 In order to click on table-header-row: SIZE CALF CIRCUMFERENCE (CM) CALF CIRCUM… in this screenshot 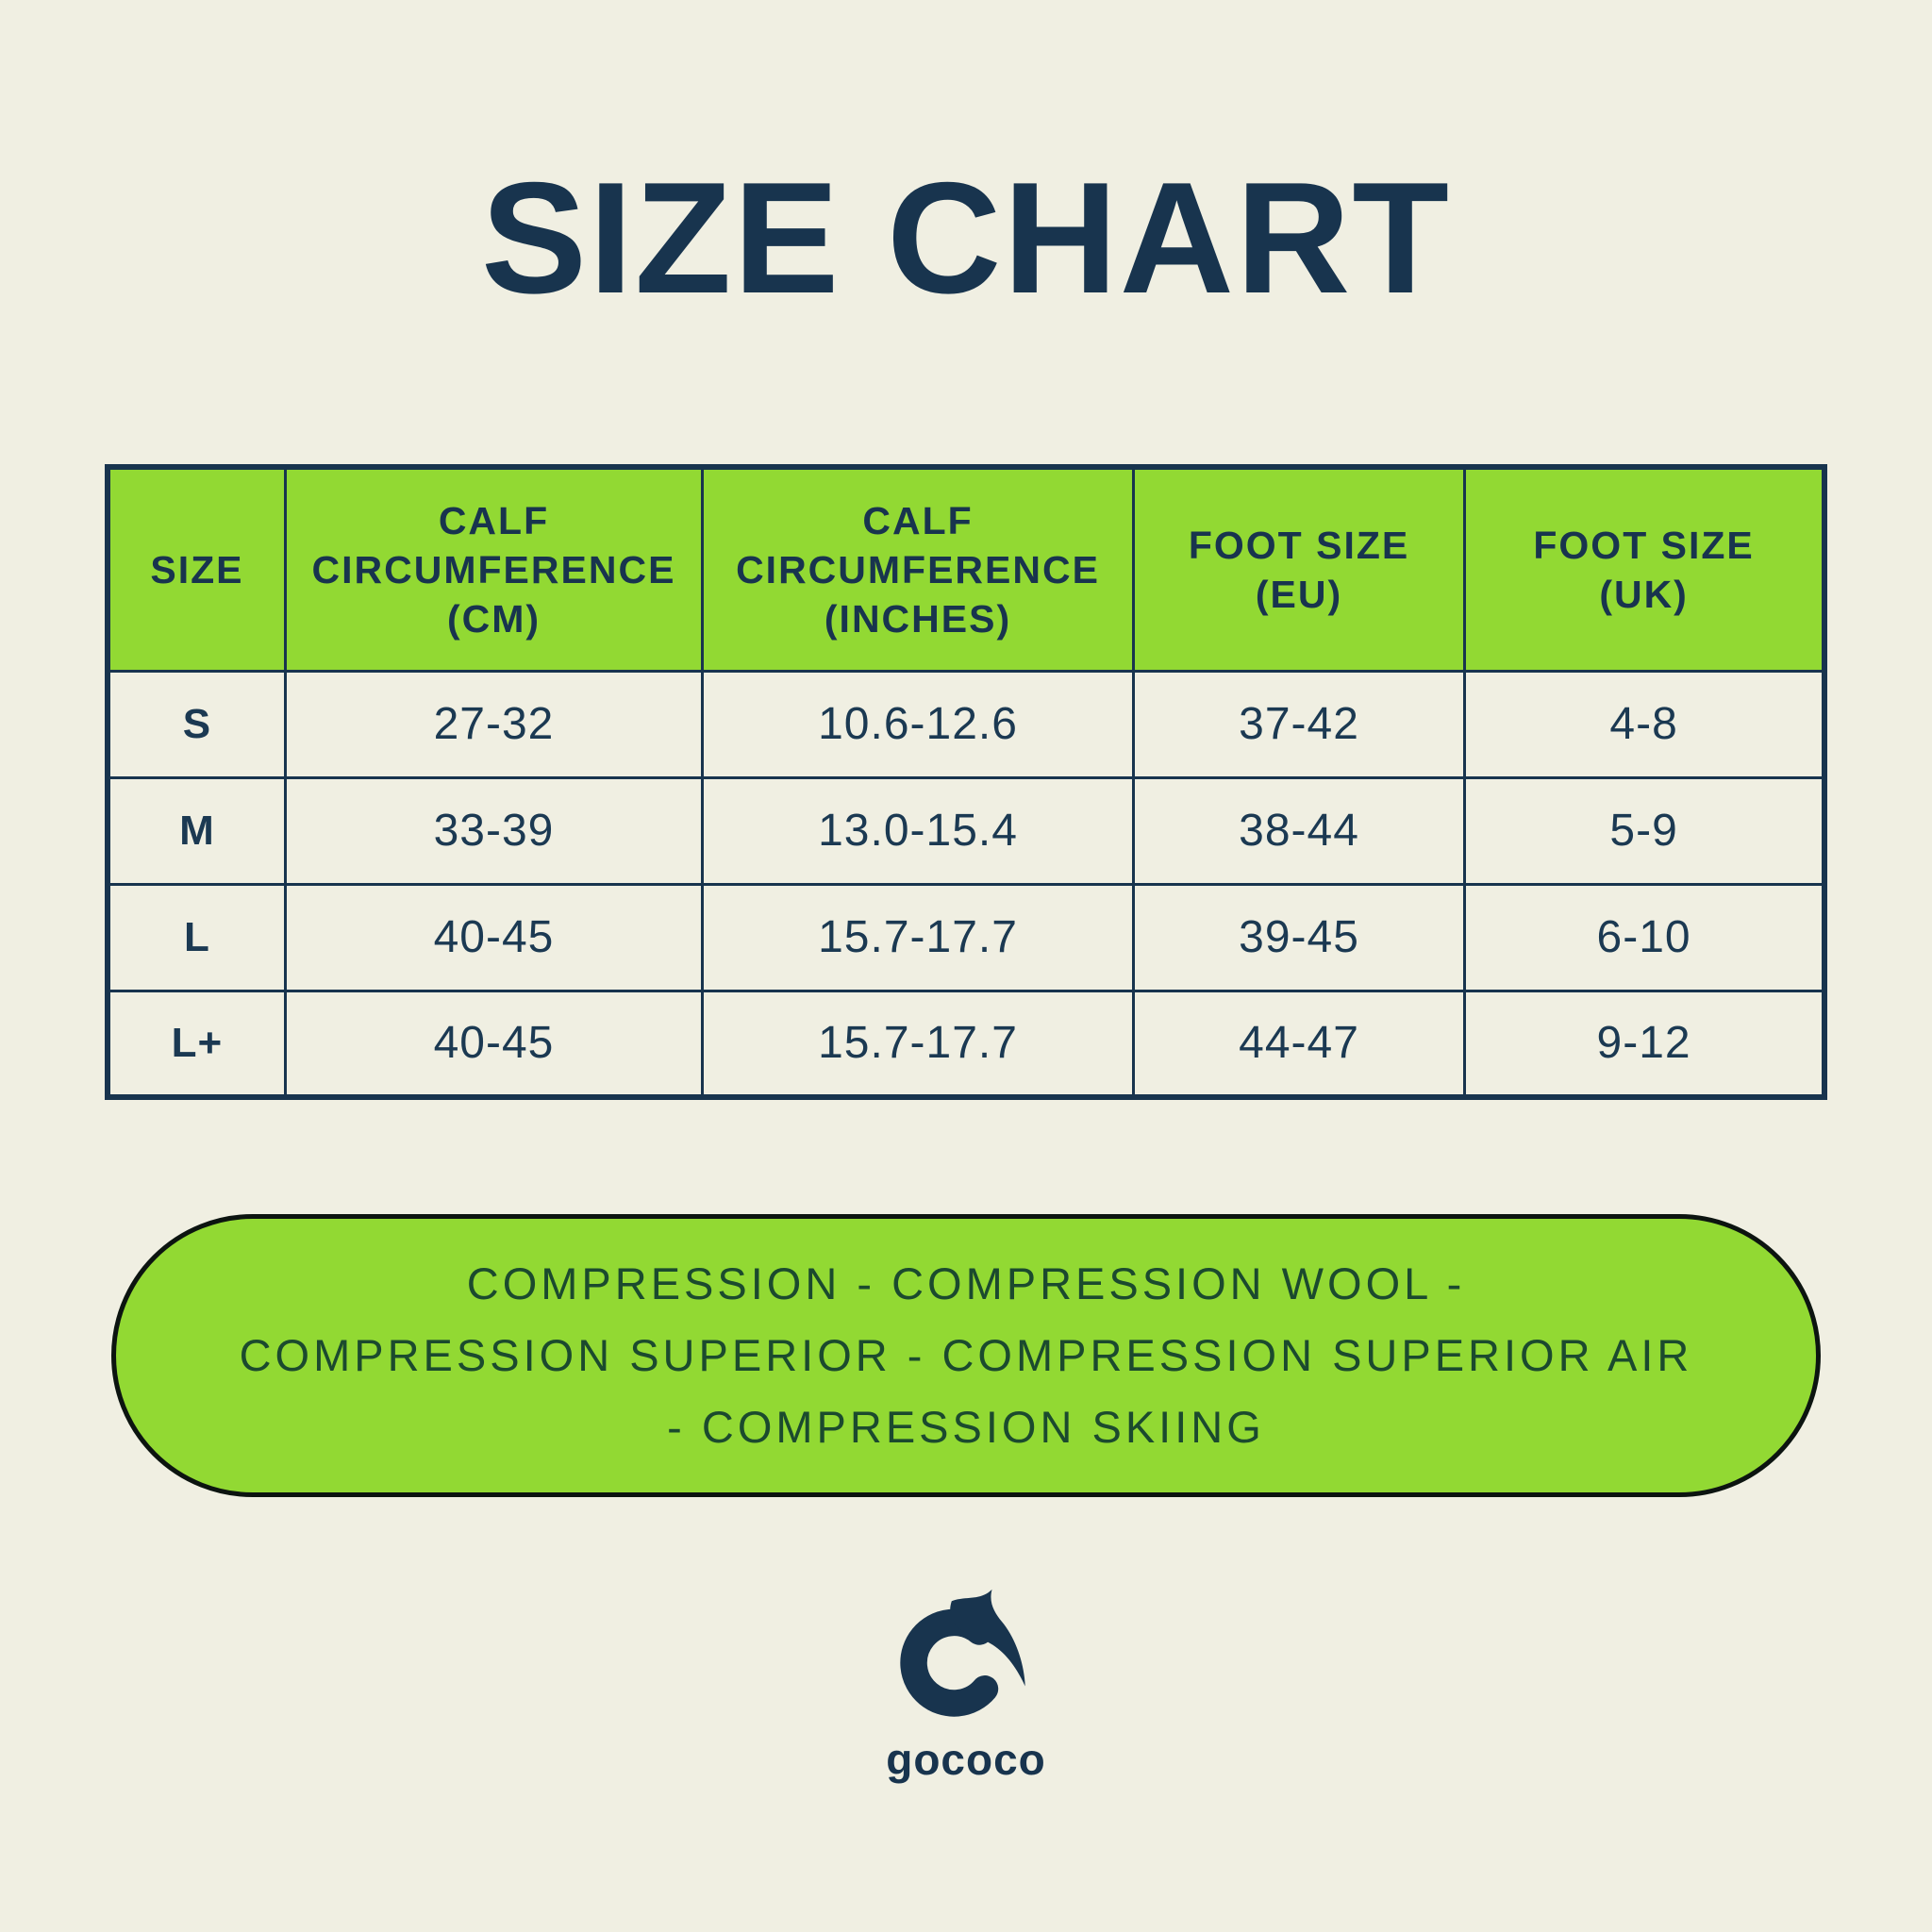, I will do `click(966, 569)`.